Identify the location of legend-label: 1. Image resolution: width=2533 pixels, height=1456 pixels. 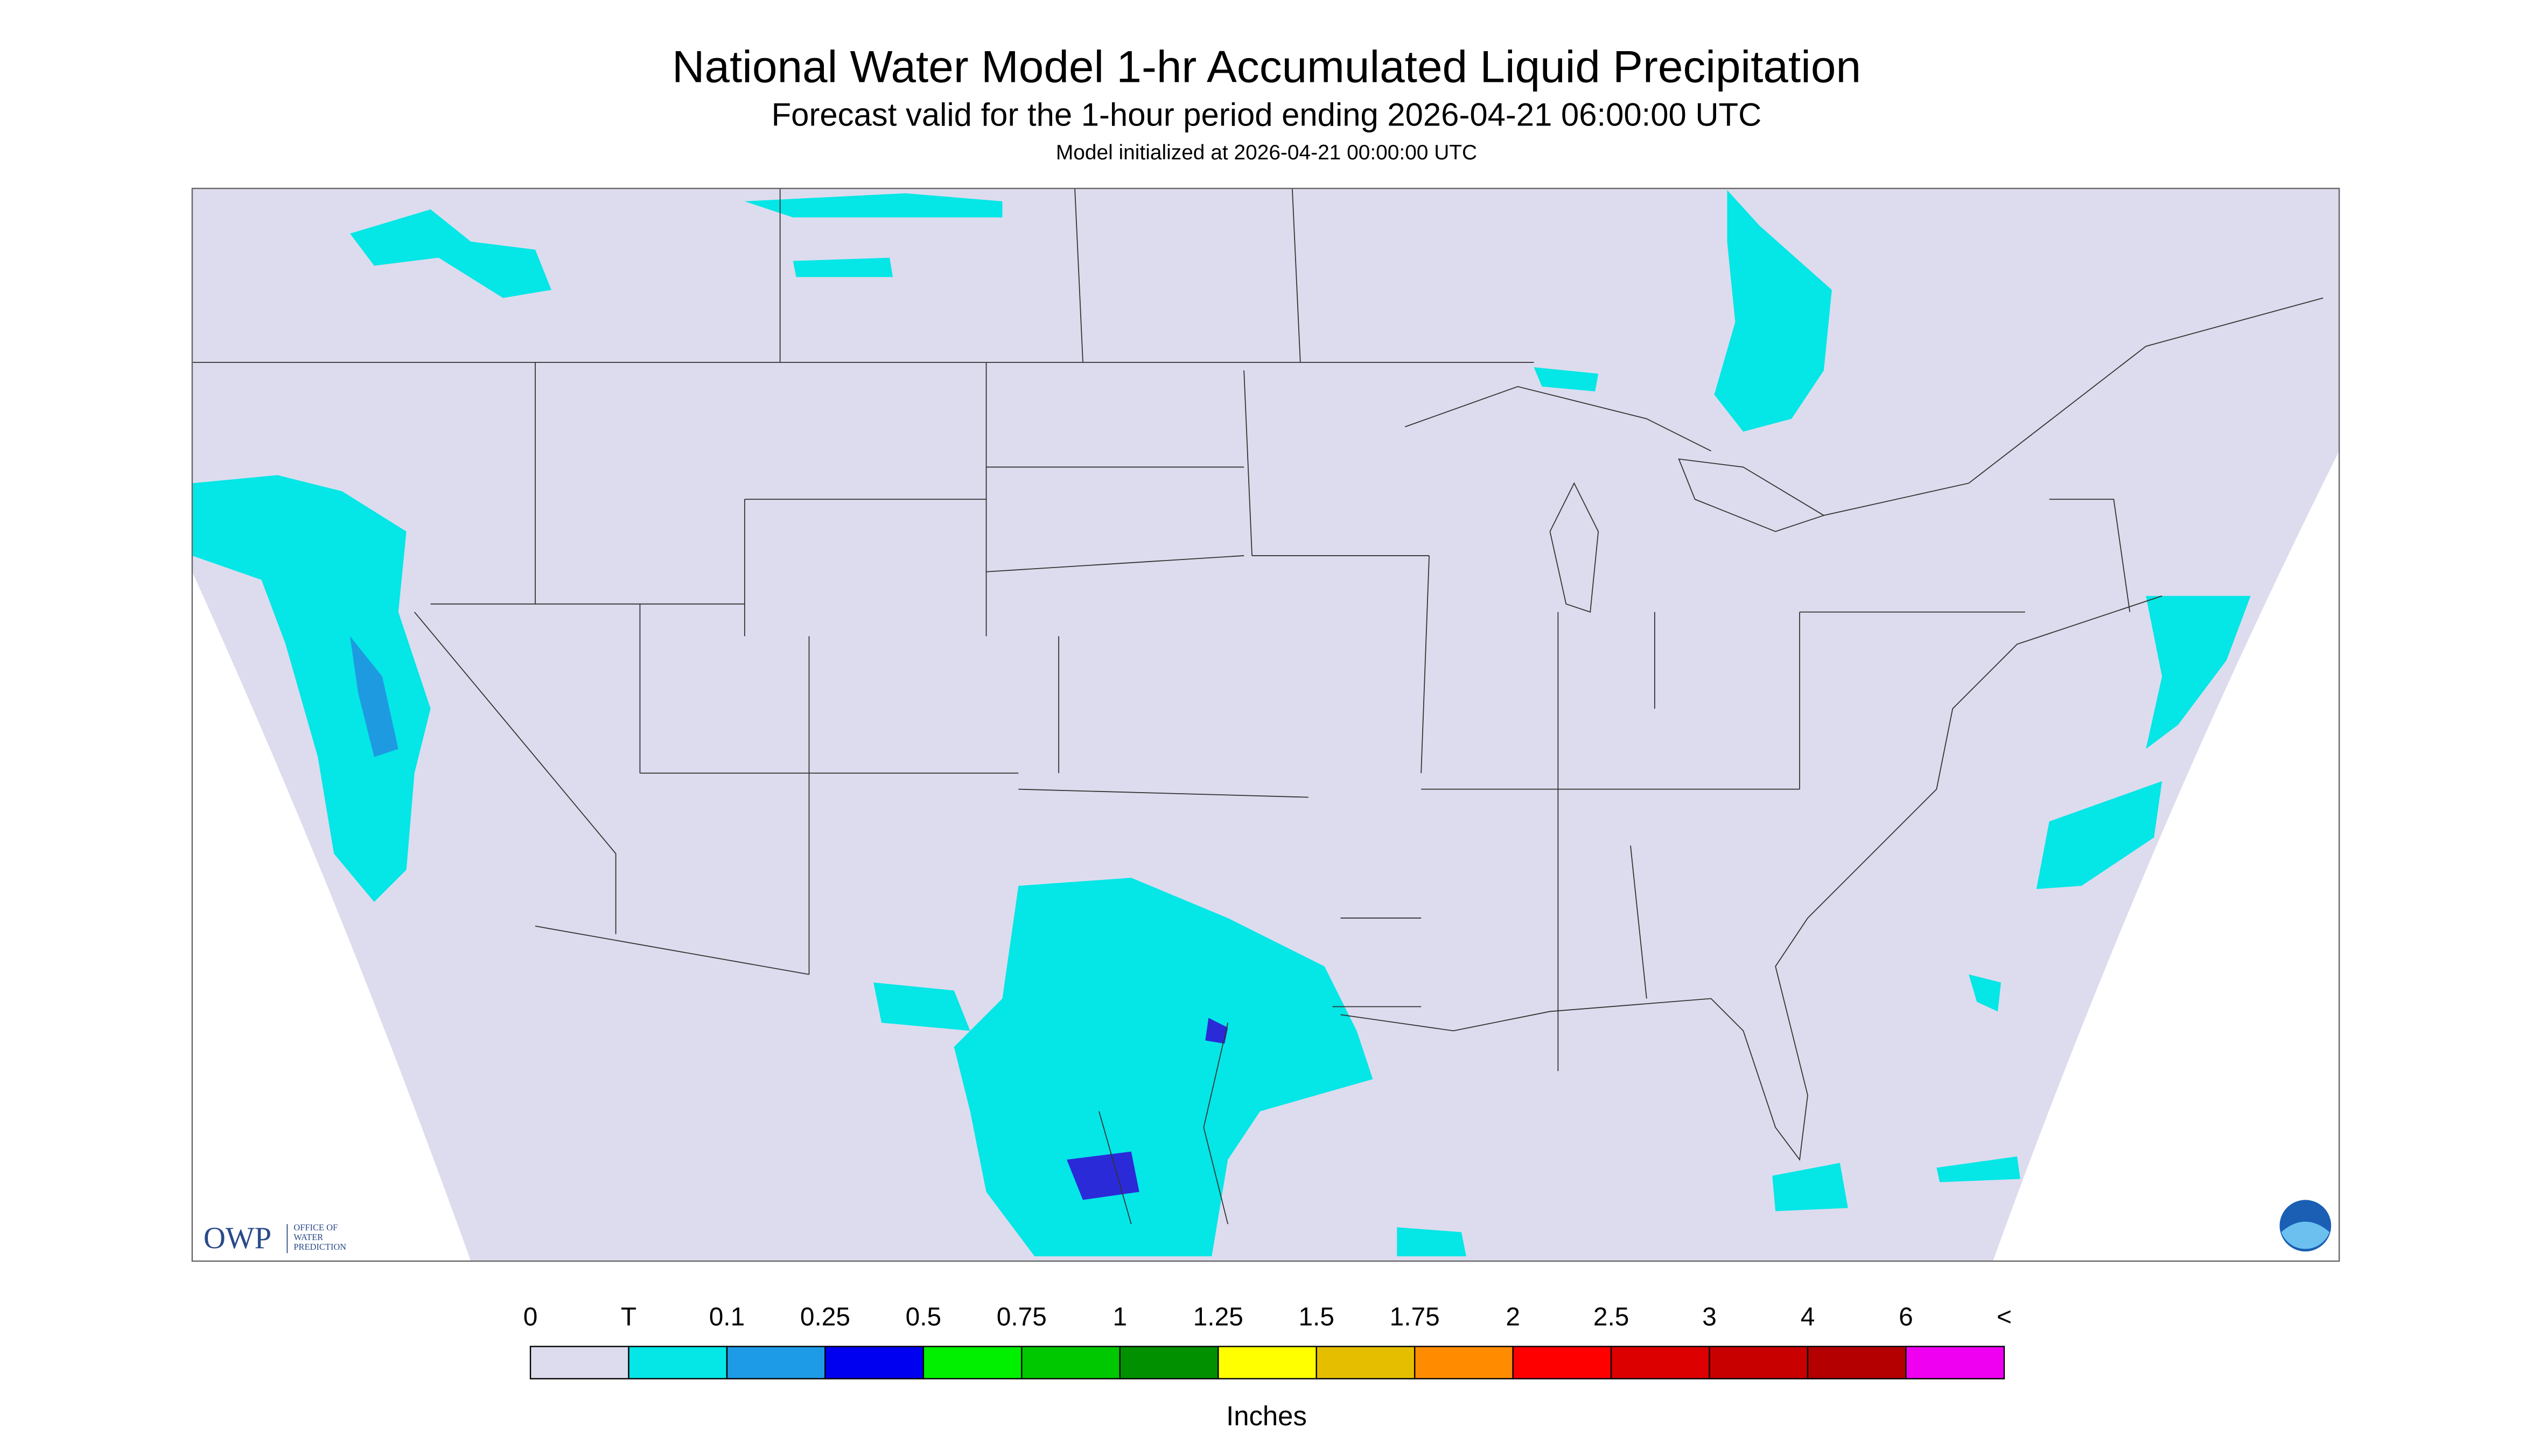
(1121, 1317).